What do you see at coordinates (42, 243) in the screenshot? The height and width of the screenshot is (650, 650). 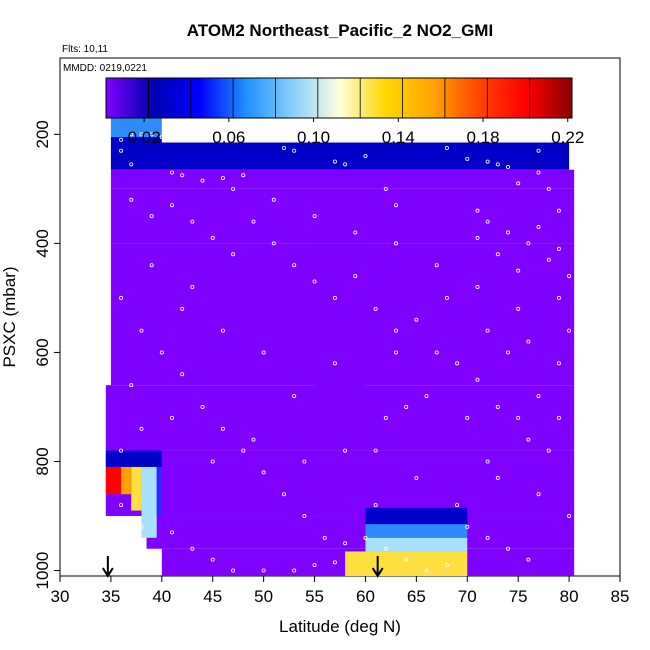 I see `y-tick-label: 400` at bounding box center [42, 243].